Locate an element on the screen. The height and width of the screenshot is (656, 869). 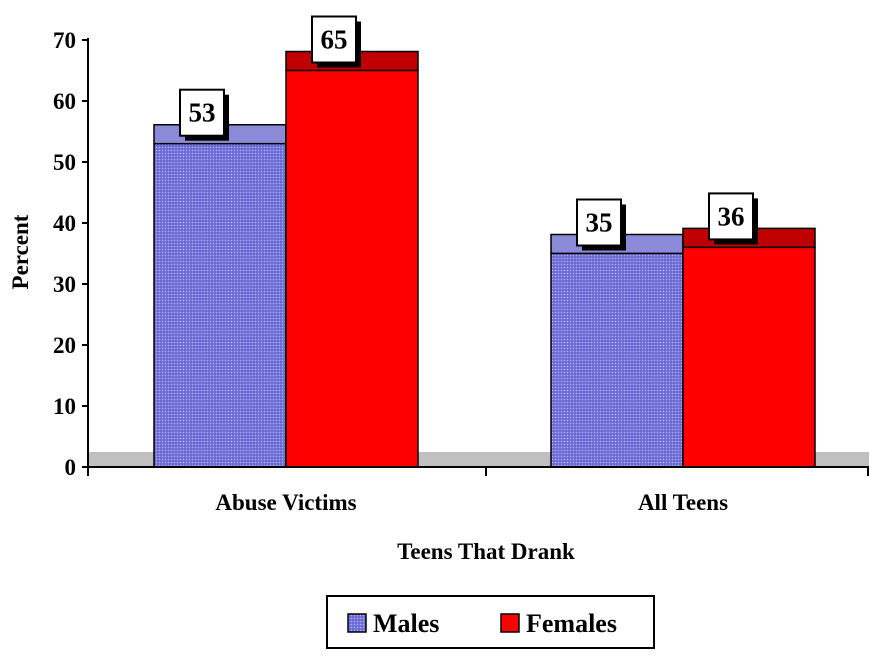
y-tick-label: 20 is located at coordinates (64, 345).